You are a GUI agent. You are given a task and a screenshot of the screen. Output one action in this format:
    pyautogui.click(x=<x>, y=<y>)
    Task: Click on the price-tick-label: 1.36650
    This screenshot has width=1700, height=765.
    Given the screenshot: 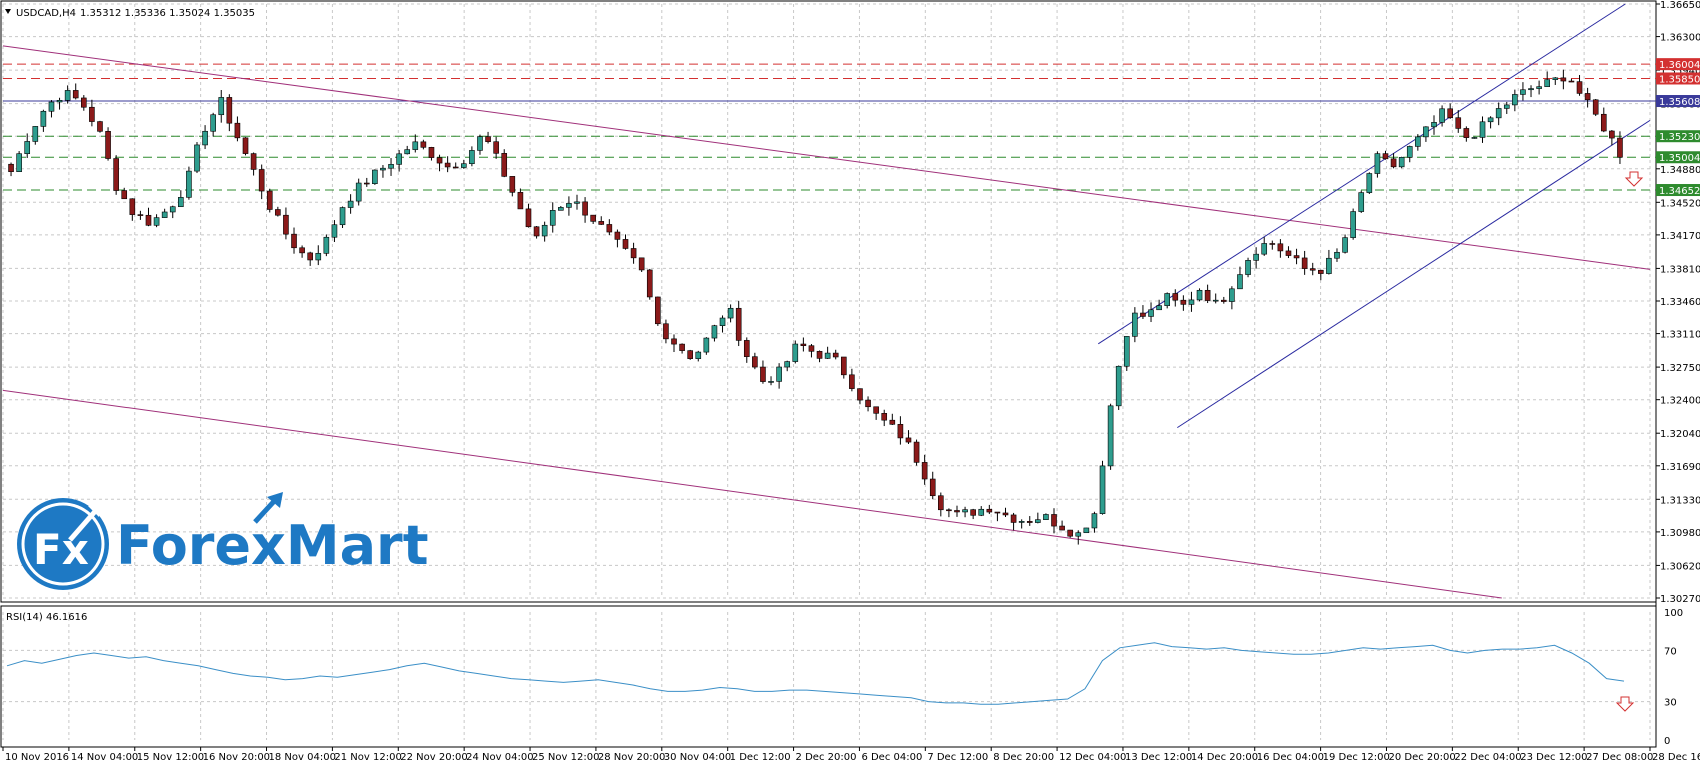 What is the action you would take?
    pyautogui.click(x=1680, y=5)
    